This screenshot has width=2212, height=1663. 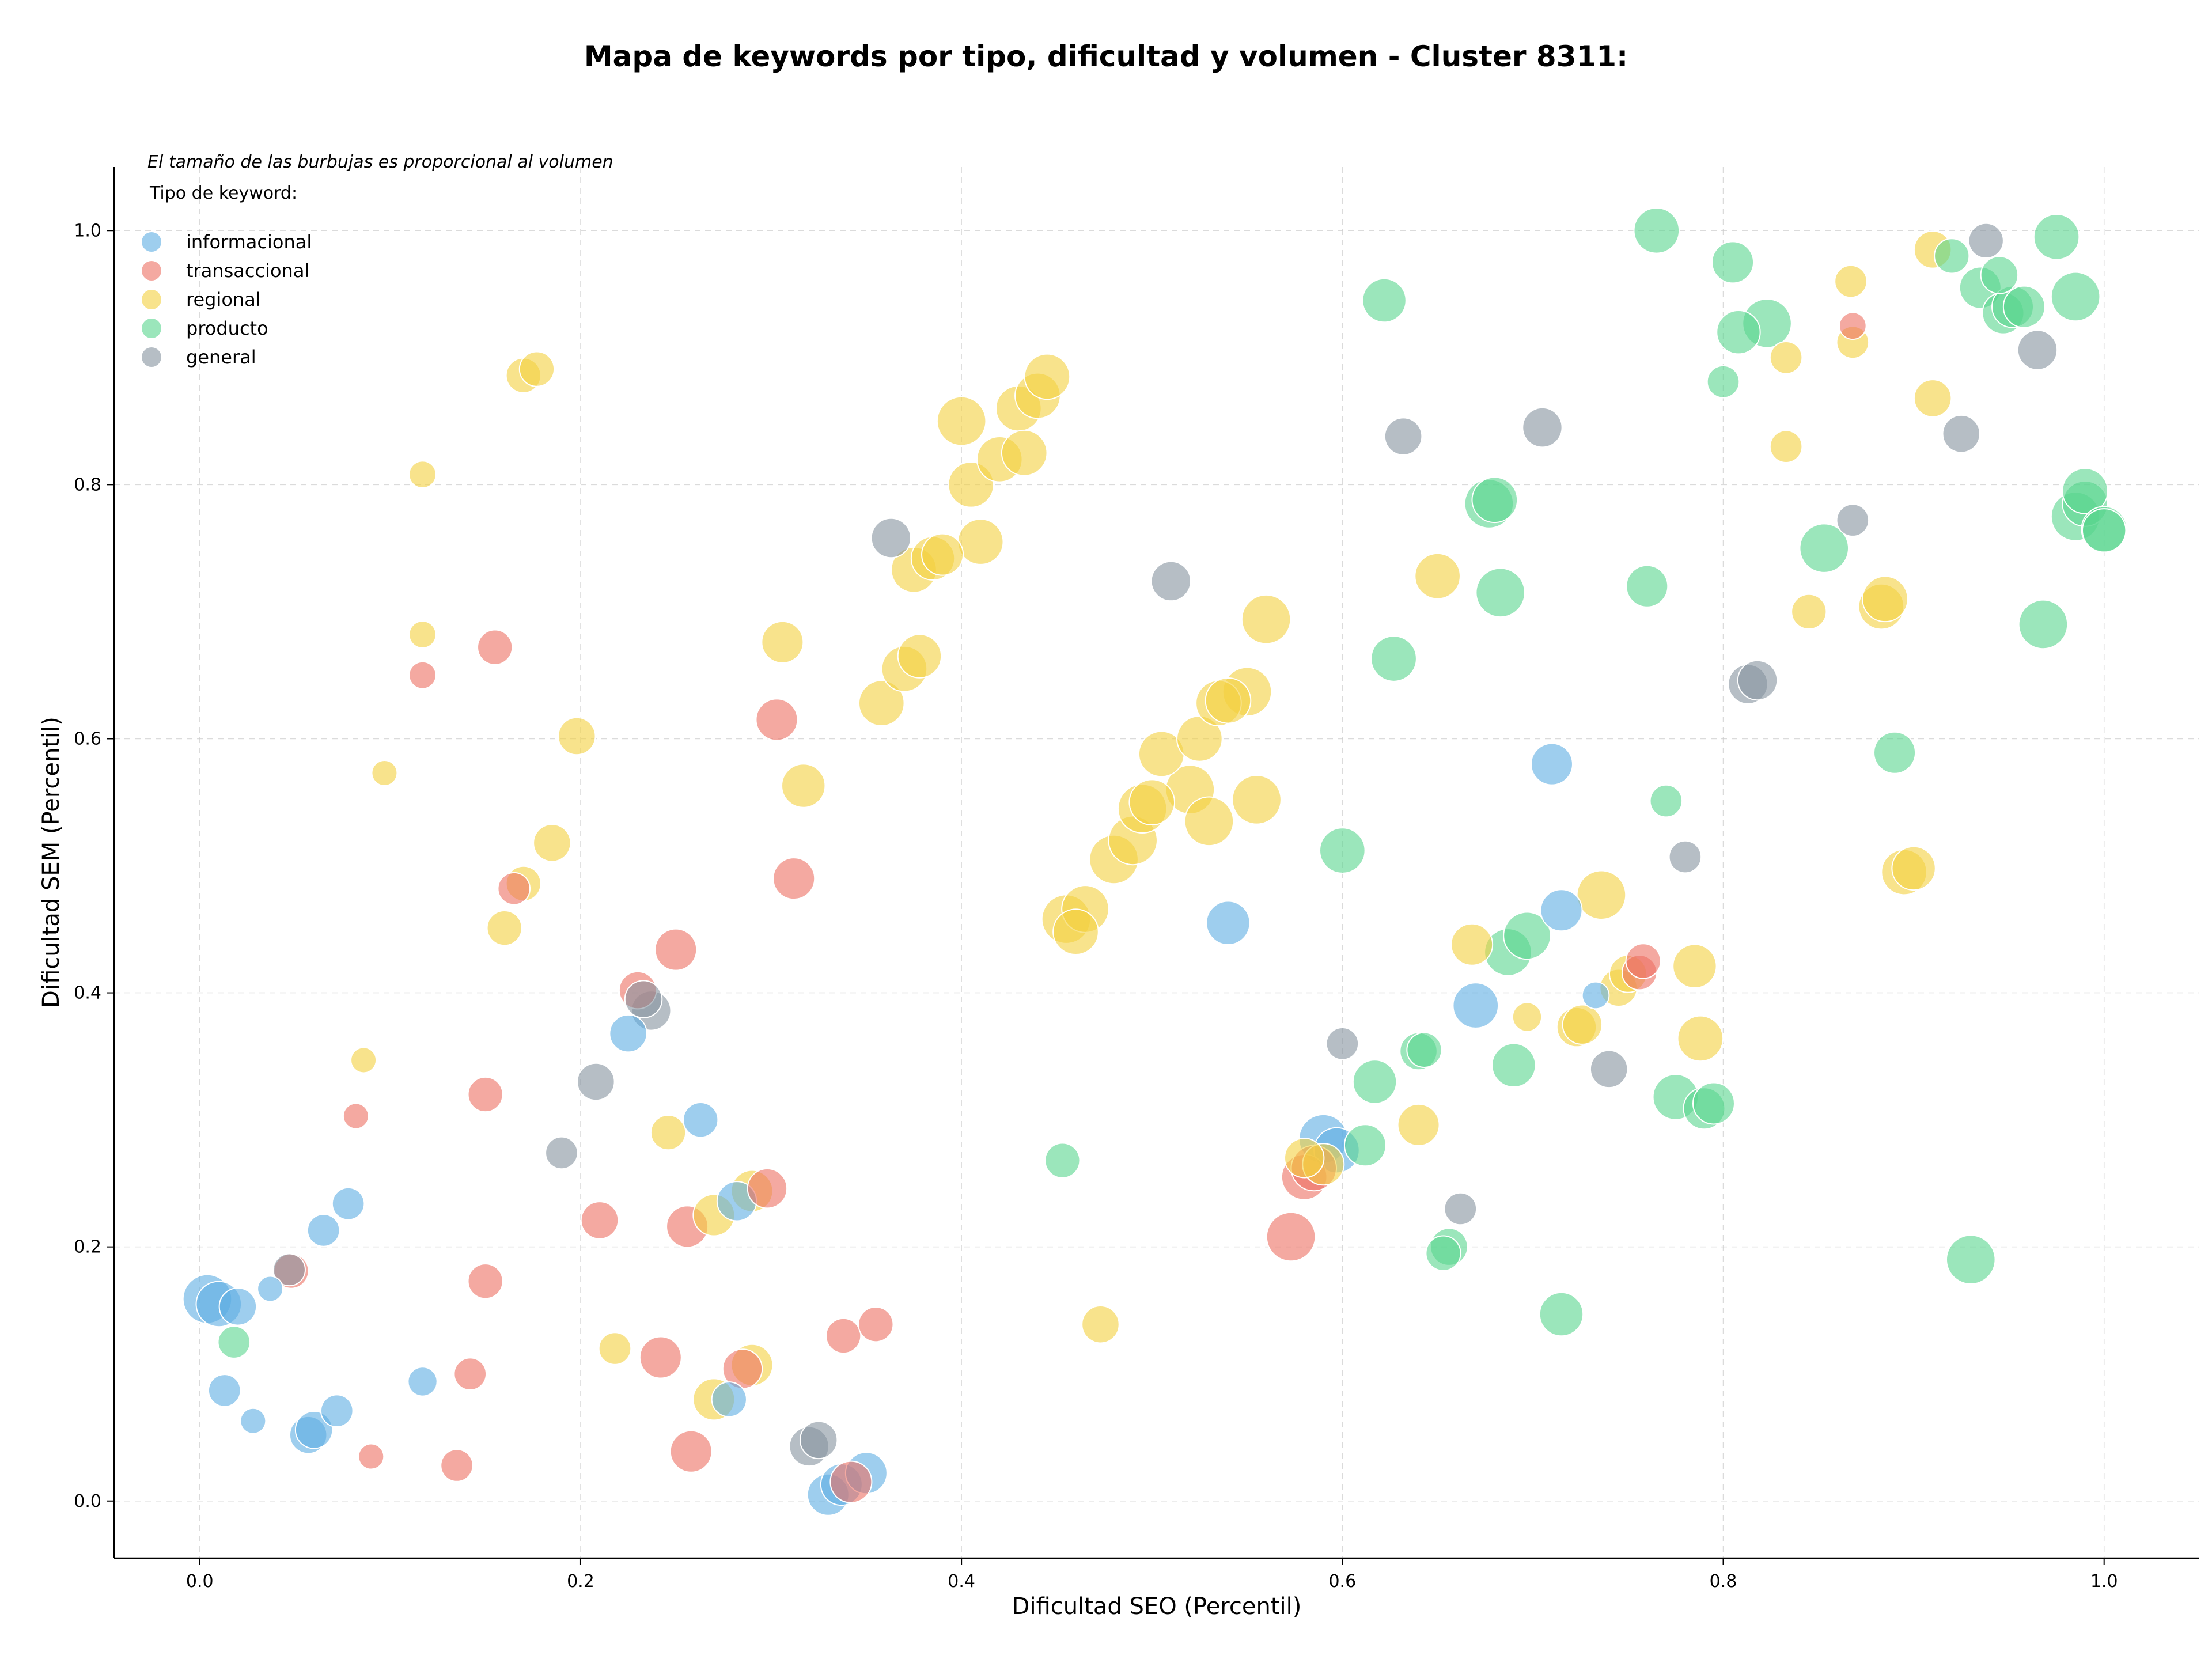 I want to click on legend-label: informacional, so click(x=249, y=242).